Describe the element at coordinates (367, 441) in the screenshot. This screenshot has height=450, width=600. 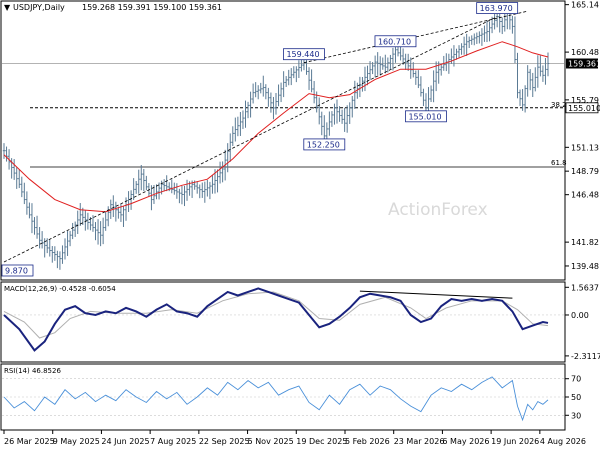
I see `date-tick-label: 5 Feb 2026` at that location.